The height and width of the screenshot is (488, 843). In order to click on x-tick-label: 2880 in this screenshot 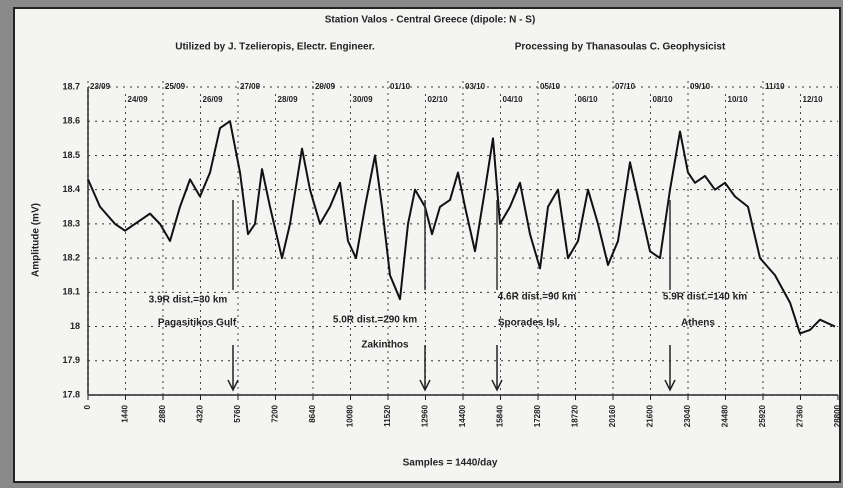, I will do `click(162, 413)`.